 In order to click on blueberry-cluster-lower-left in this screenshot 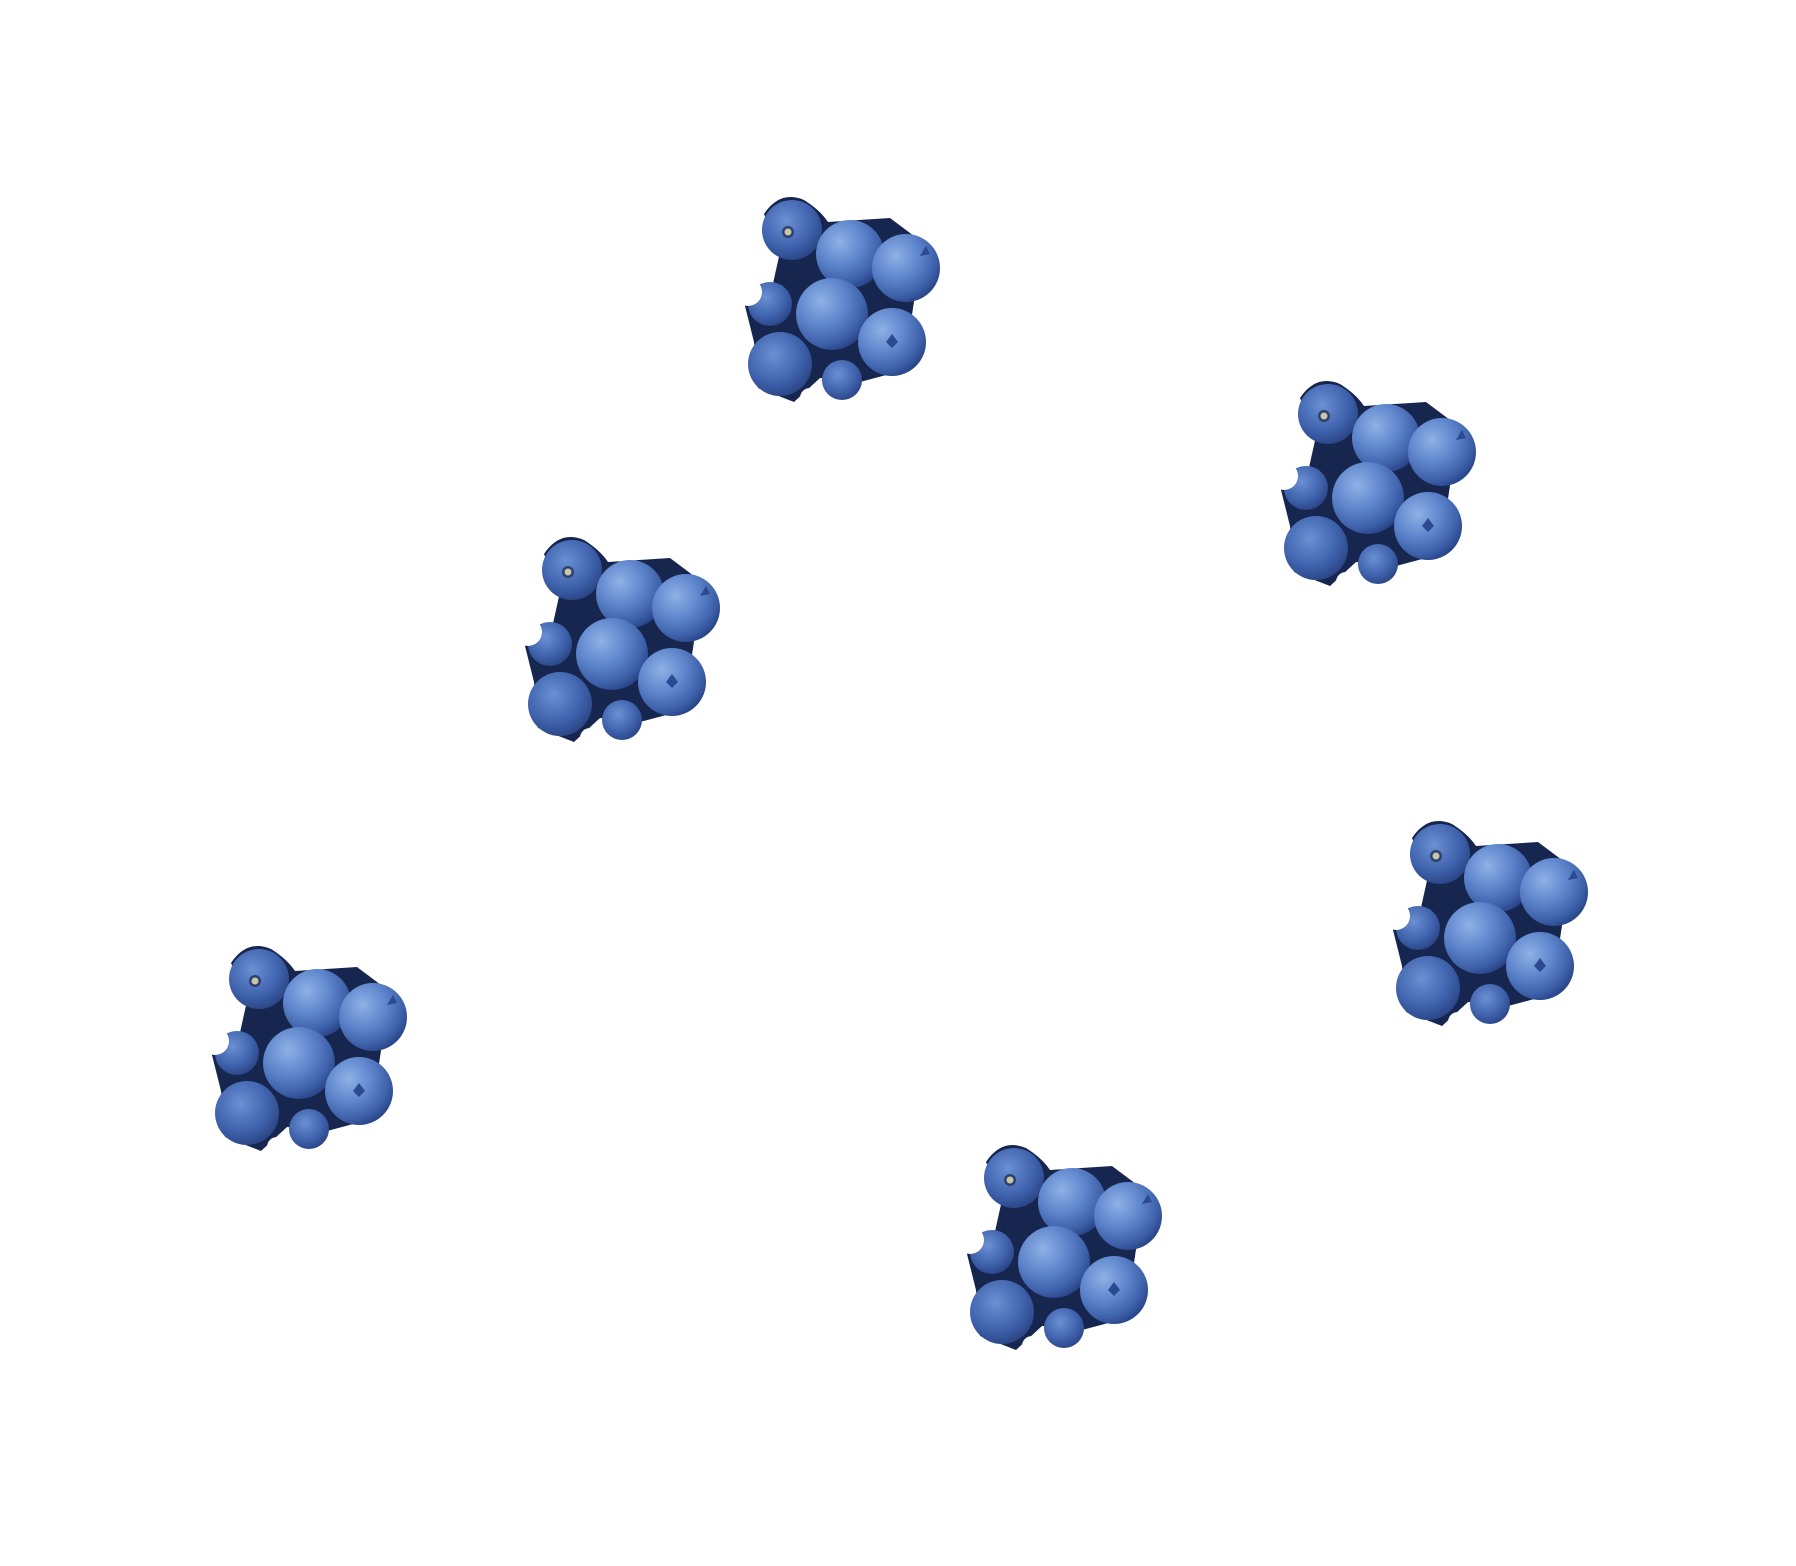, I will do `click(307, 1048)`.